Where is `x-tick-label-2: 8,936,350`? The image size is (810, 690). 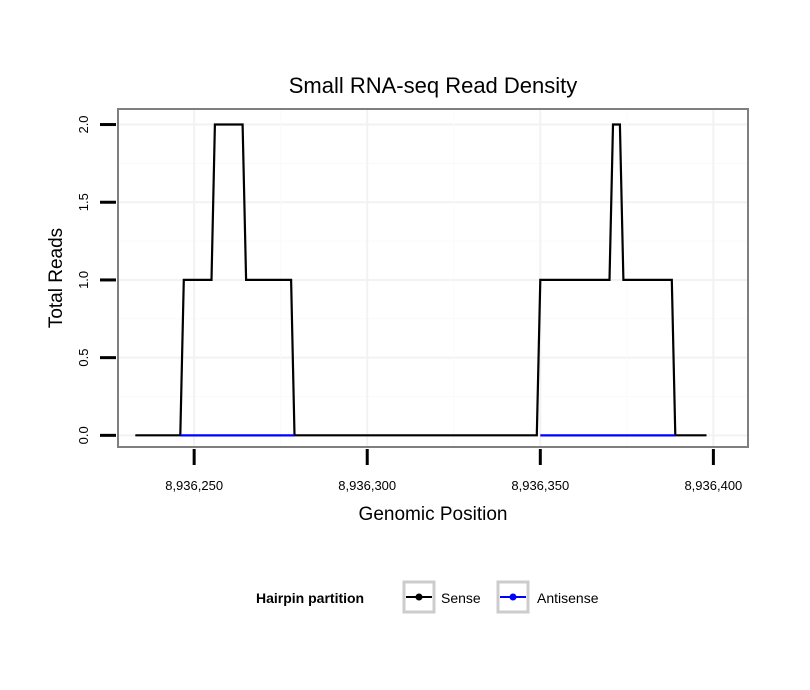 x-tick-label-2: 8,936,350 is located at coordinates (540, 485).